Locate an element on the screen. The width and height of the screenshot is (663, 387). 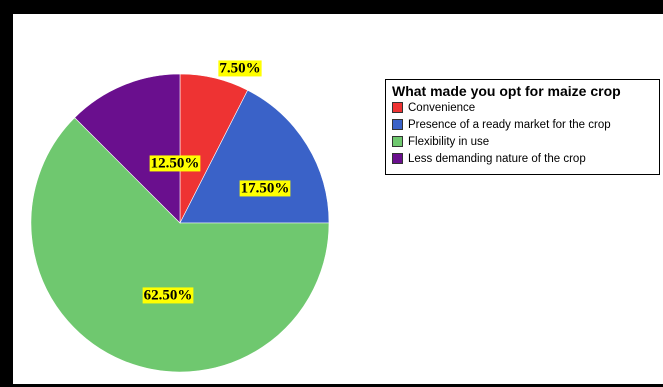
legend-label-3: Less demanding nature of the crop is located at coordinates (497, 158).